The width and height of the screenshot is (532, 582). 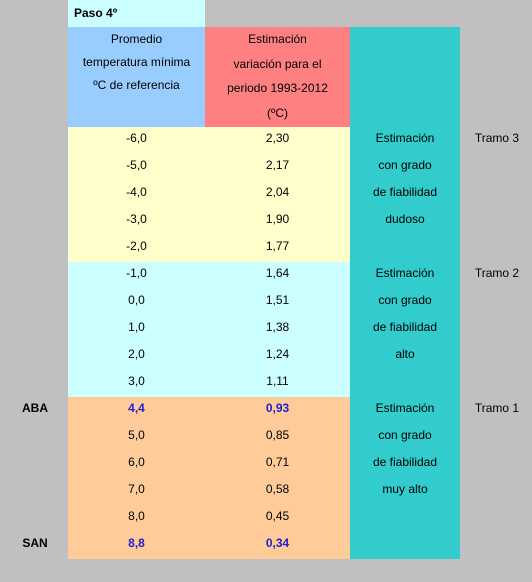 I want to click on min-temp: 5,0, so click(x=136, y=435).